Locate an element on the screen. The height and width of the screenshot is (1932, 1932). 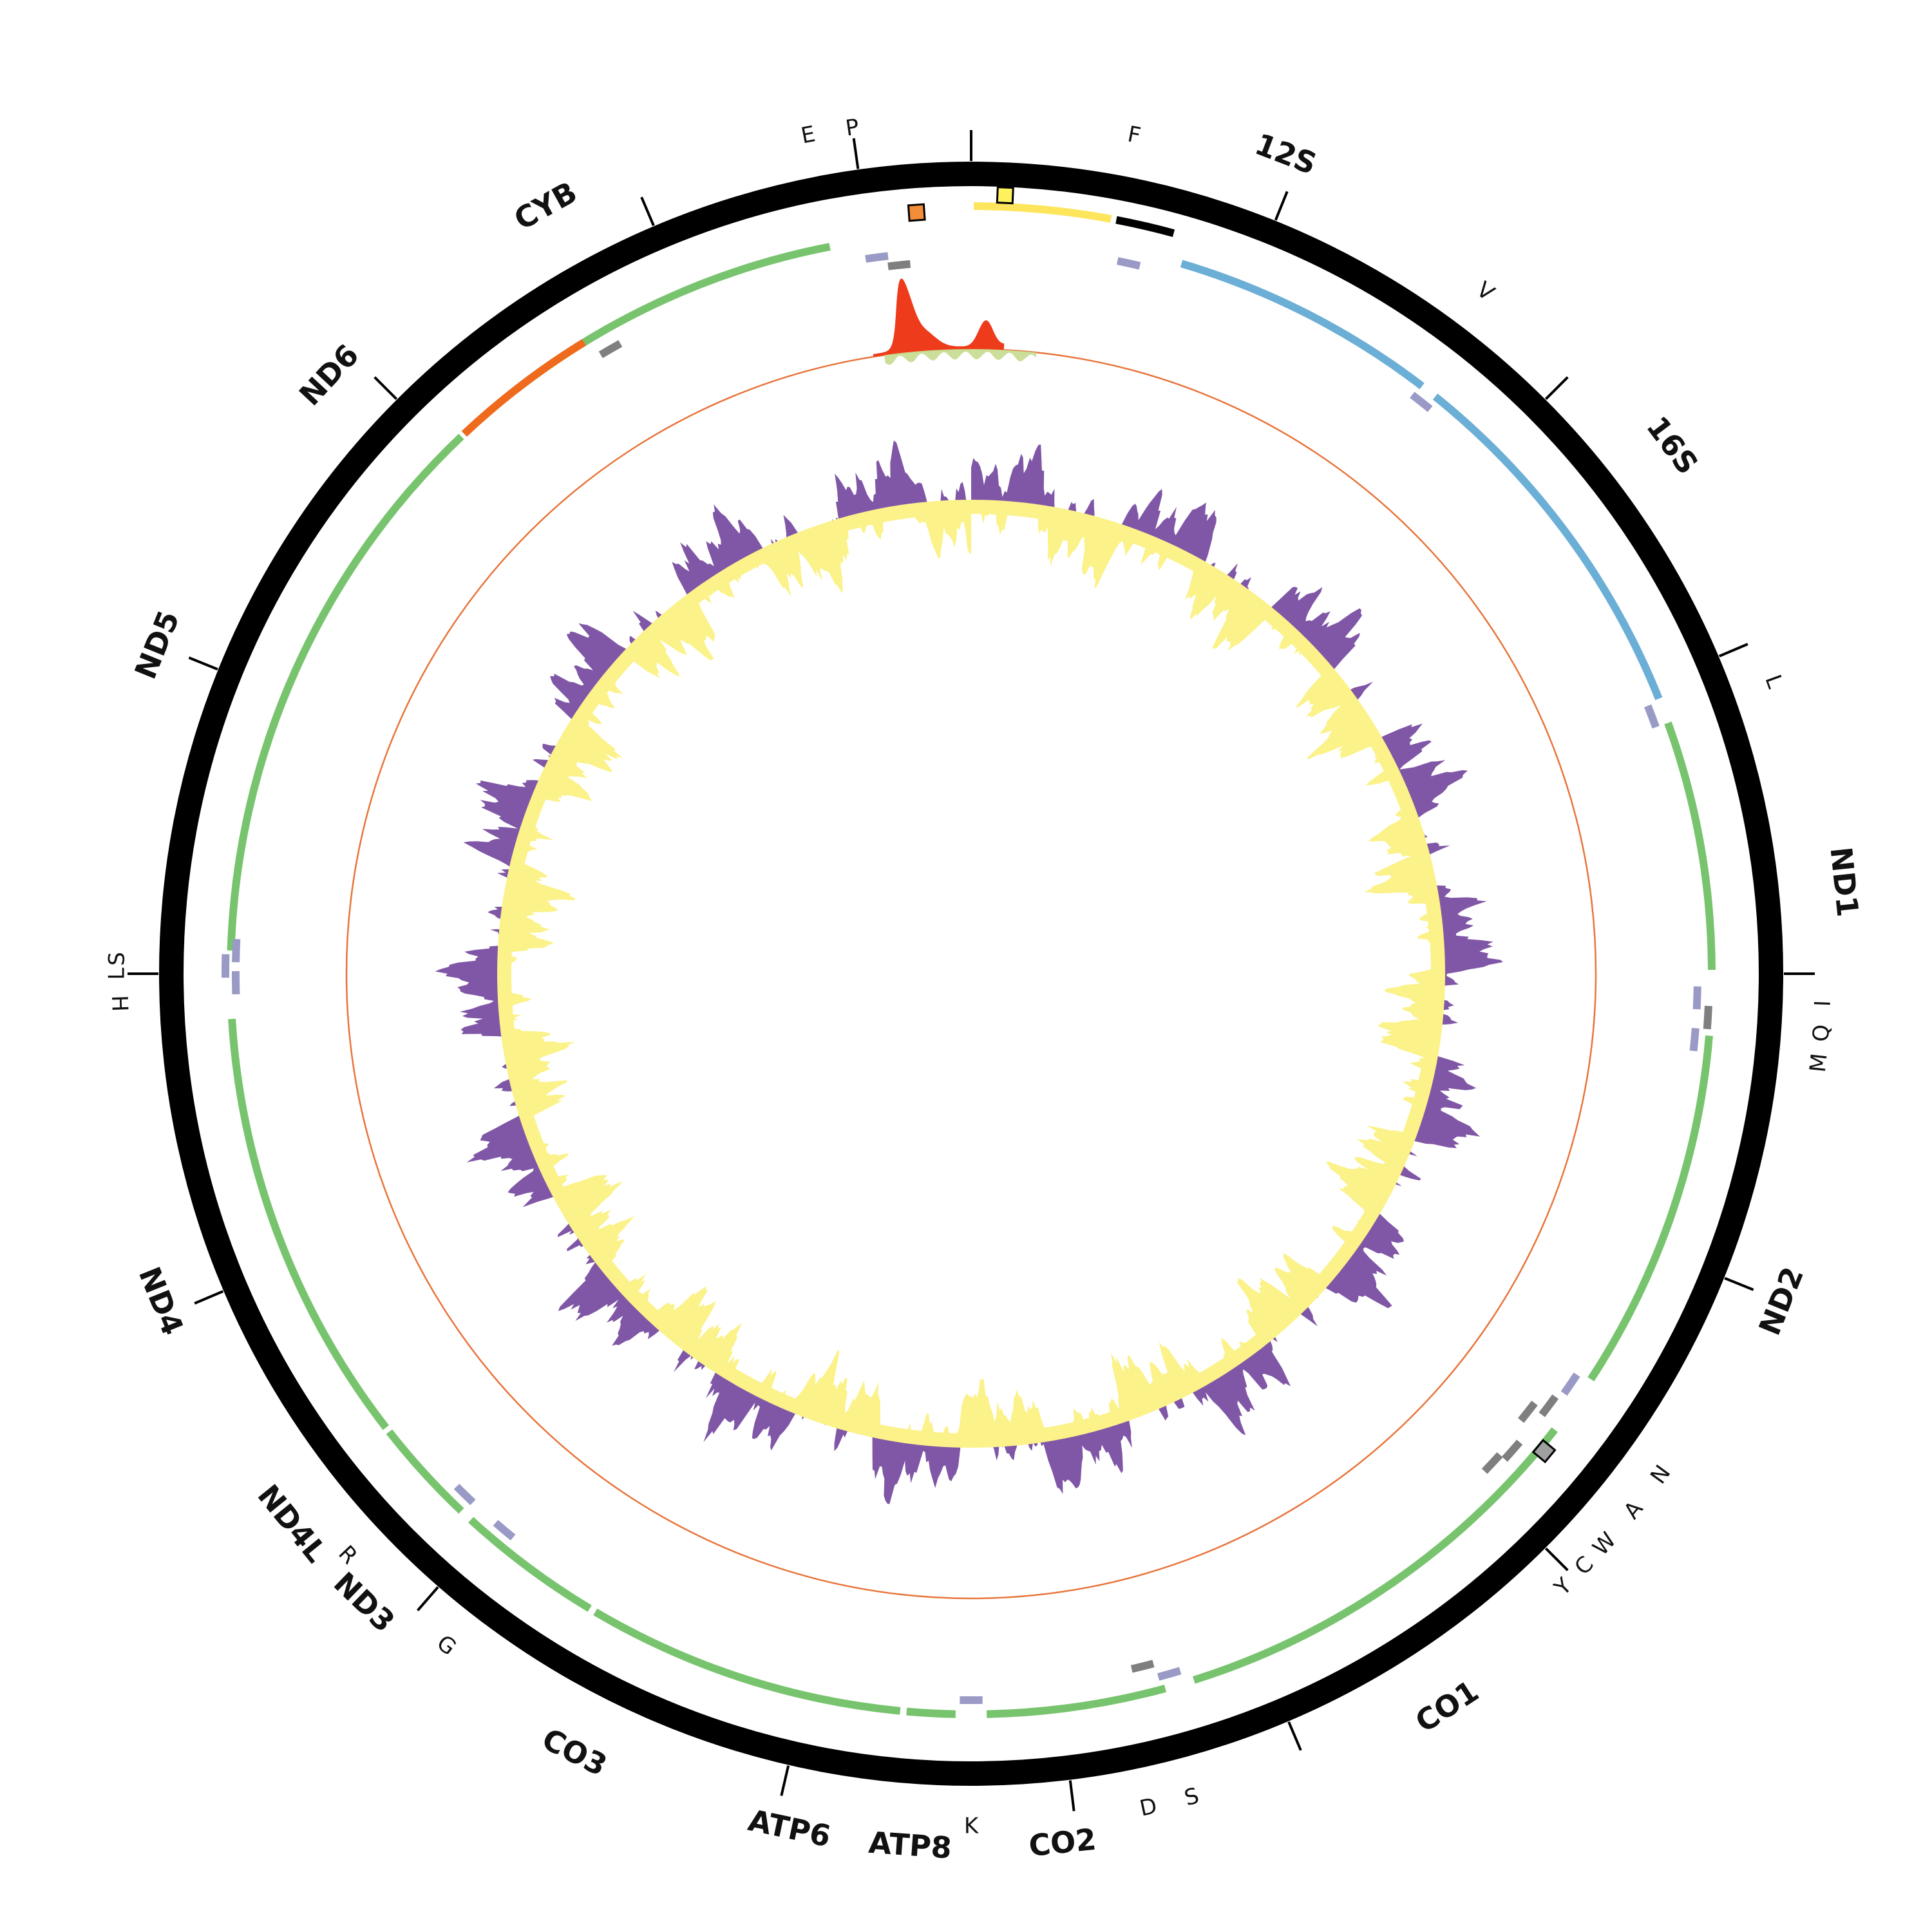
marker-grey is located at coordinates (1544, 1451).